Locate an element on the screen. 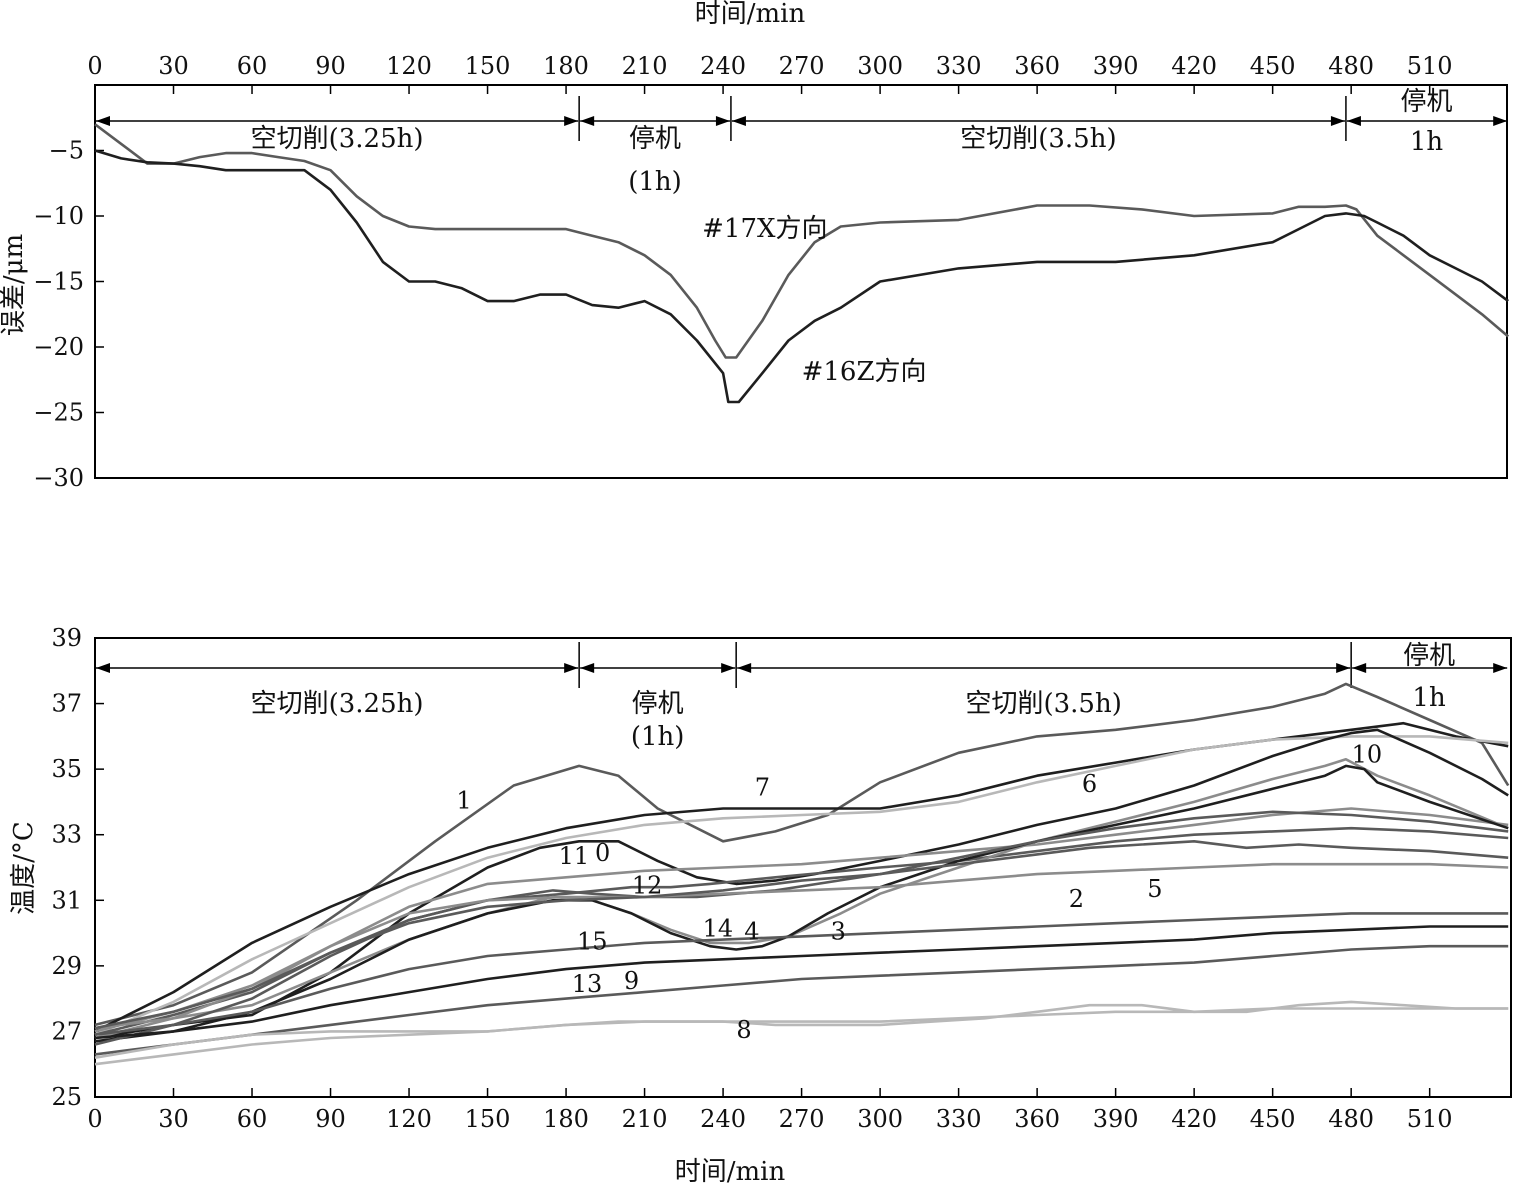  temp-xtick-label: 210 is located at coordinates (645, 1119).